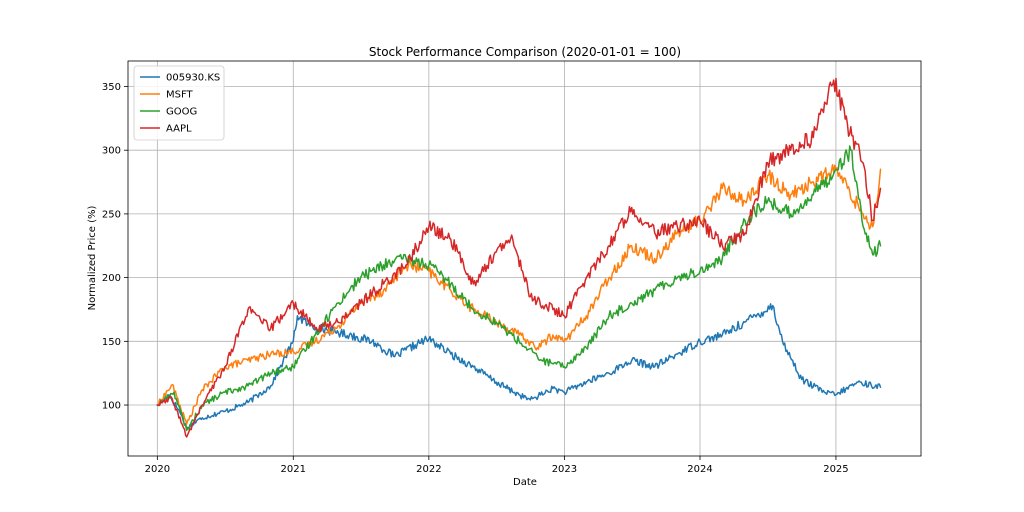 Image resolution: width=1024 pixels, height=512 pixels. Describe the element at coordinates (180, 95) in the screenshot. I see `legend-entry: MSFT` at that location.